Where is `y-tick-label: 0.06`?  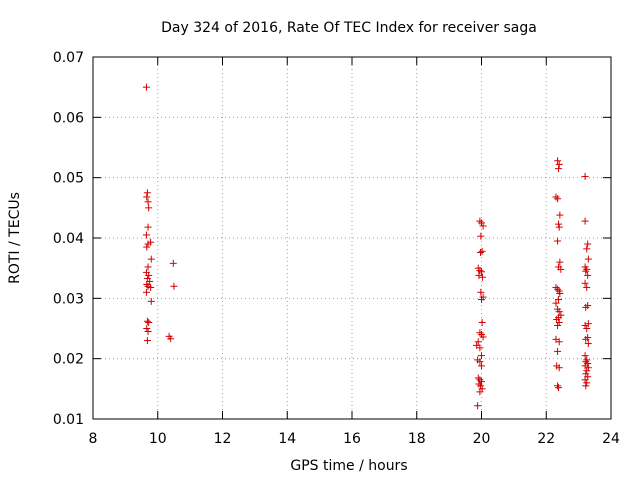
y-tick-label: 0.06 is located at coordinates (68, 118).